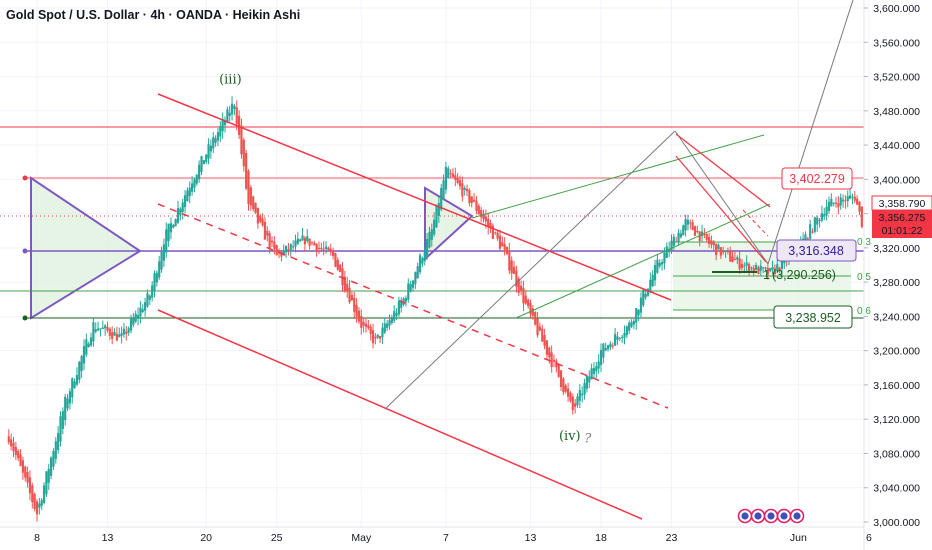  I want to click on flag-lower-line, so click(721, 209).